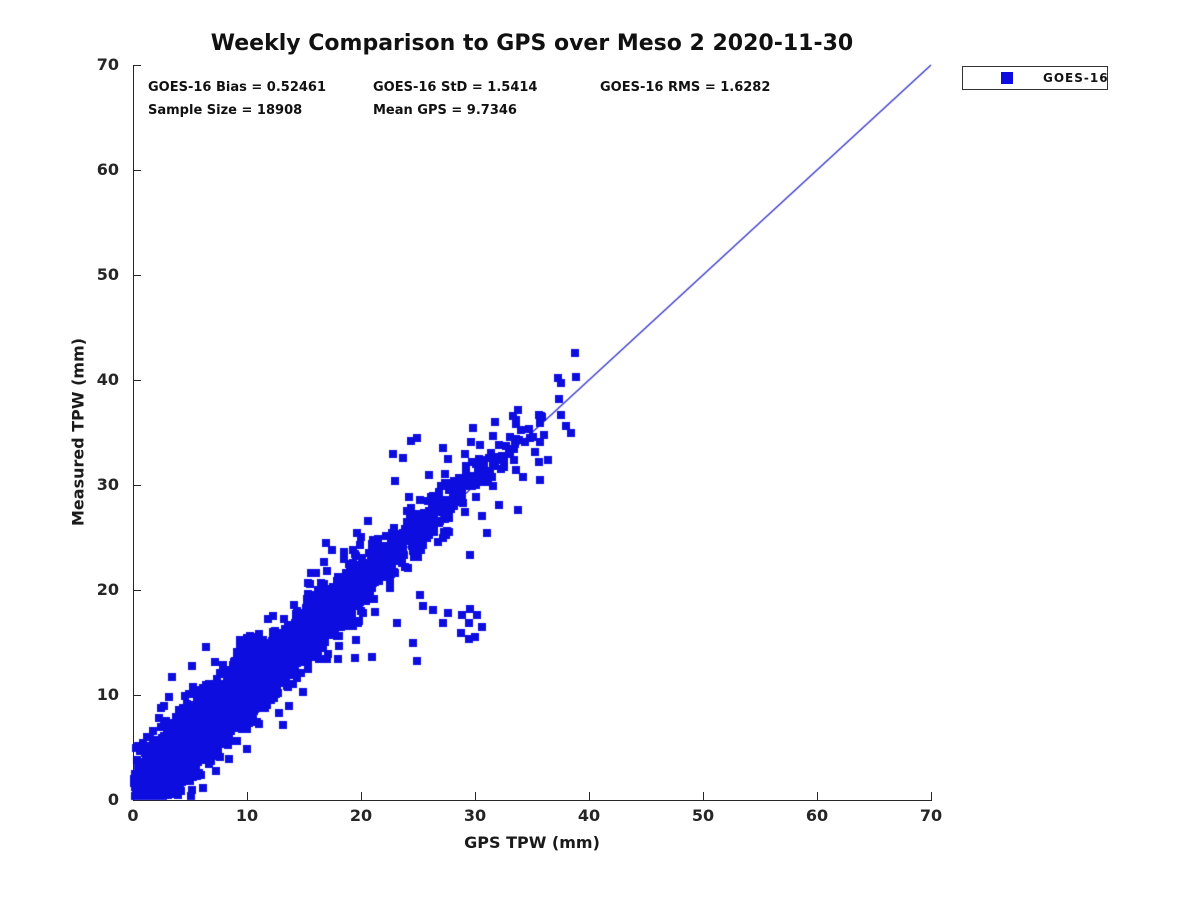  Describe the element at coordinates (445, 110) in the screenshot. I see `stat-mean-gps: Mean GPS = 9.7346` at that location.